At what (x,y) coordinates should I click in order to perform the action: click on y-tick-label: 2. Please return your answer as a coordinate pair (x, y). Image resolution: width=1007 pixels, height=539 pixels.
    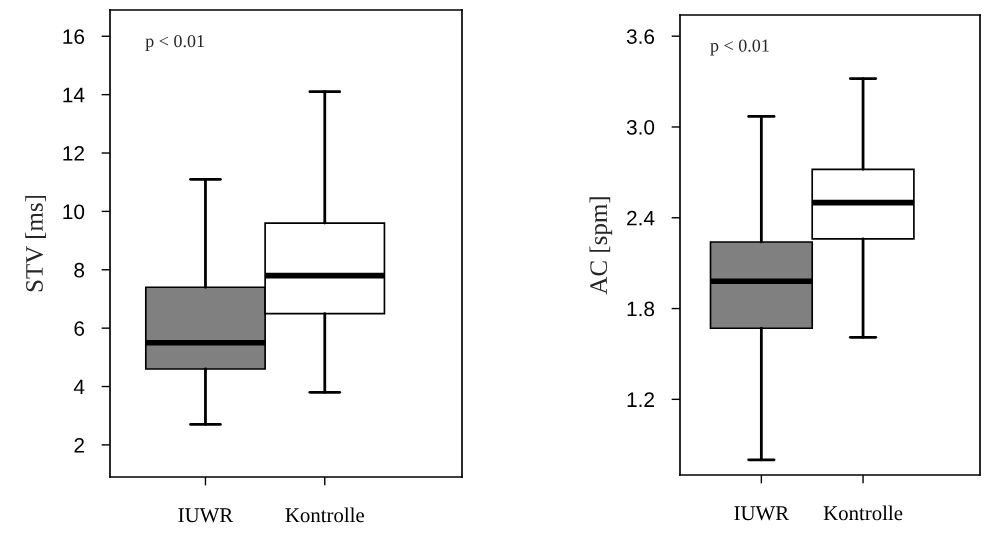
    Looking at the image, I should click on (79, 445).